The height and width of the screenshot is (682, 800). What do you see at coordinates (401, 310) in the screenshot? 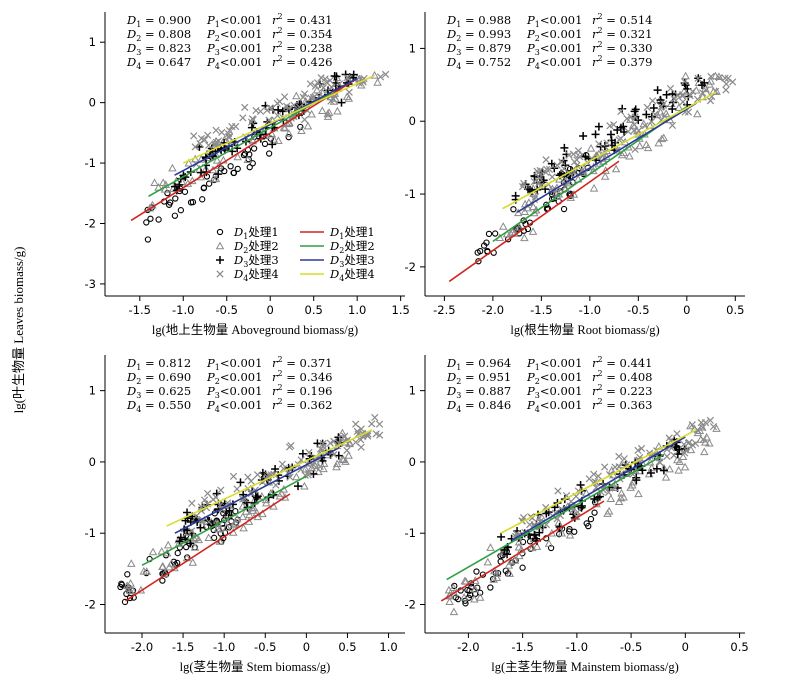
I see `x-tick-label: 1.5` at bounding box center [401, 310].